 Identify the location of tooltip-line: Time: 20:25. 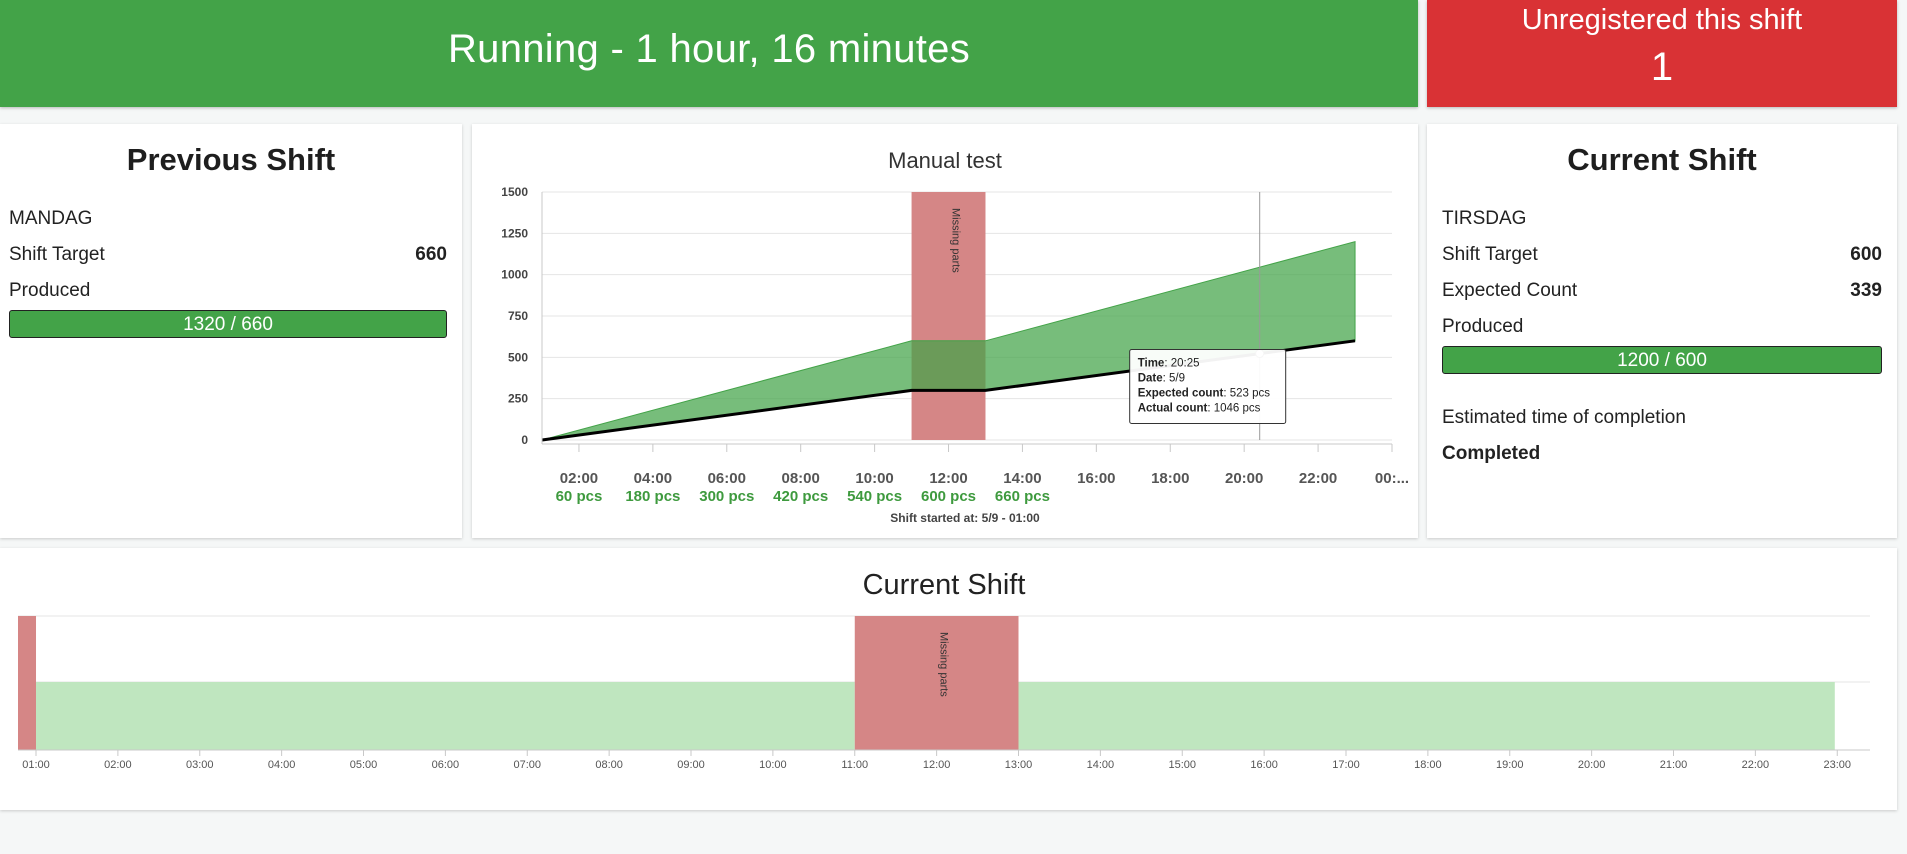
(1169, 364).